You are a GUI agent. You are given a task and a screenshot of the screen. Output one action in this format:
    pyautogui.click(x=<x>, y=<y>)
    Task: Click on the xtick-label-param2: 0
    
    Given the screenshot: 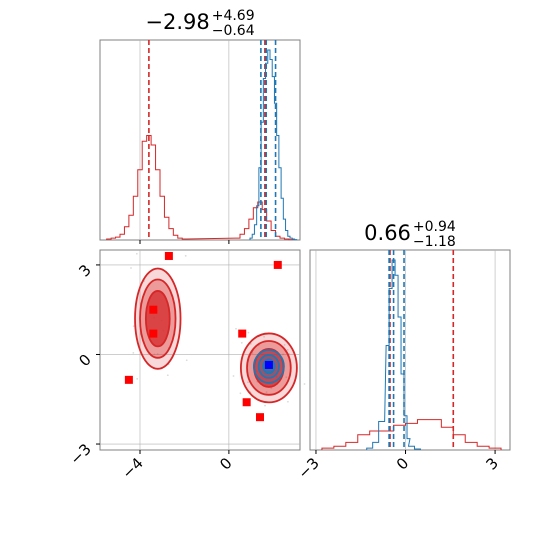 What is the action you would take?
    pyautogui.click(x=402, y=463)
    